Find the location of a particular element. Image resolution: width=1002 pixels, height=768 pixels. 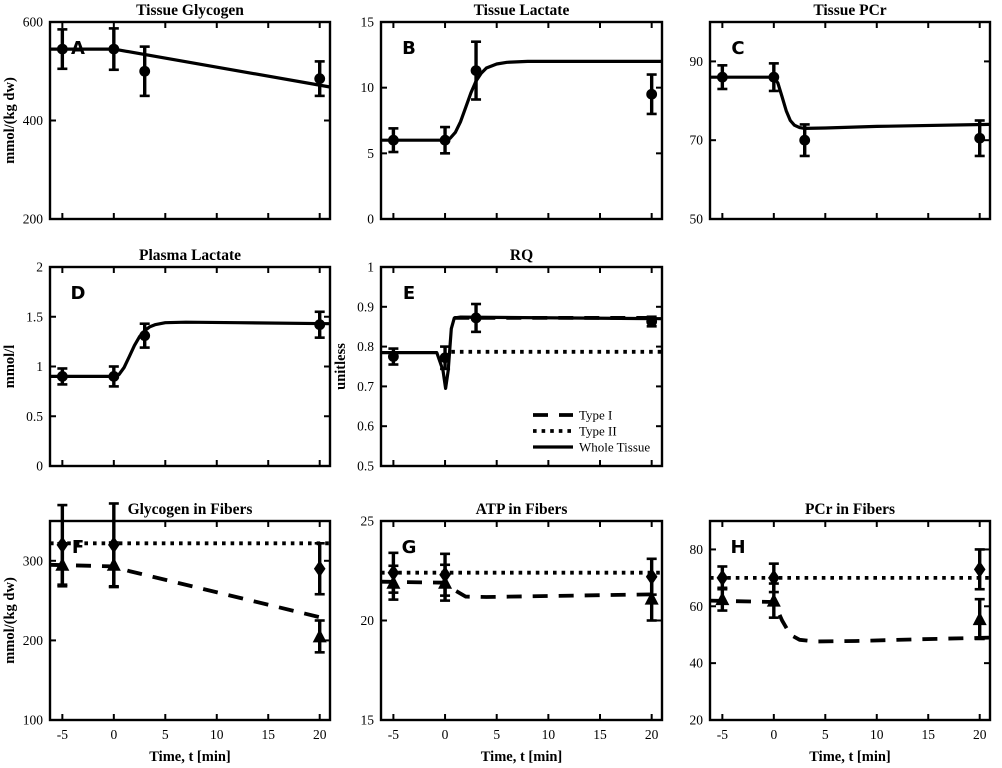

x-tick-label: 20 is located at coordinates (652, 734).